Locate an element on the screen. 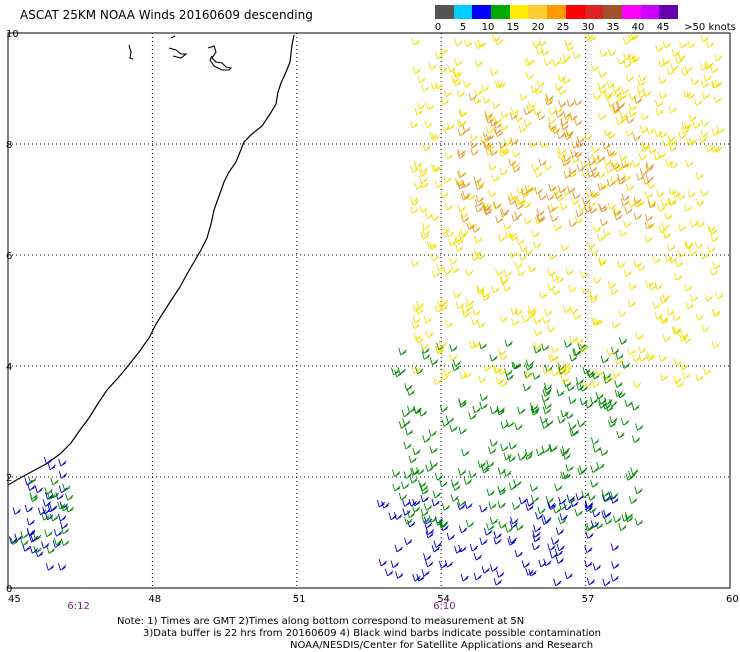  legend-label: >50 knots is located at coordinates (710, 27).